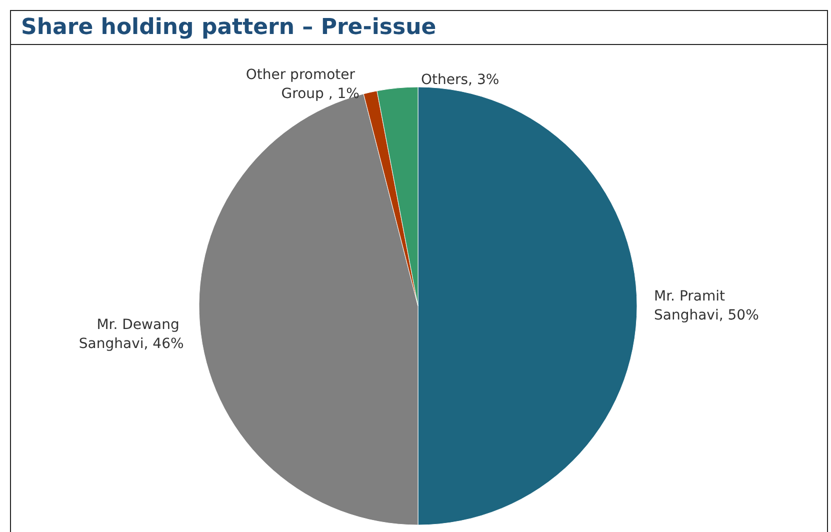 The image size is (831, 532). I want to click on slice-label: Mr. Pramit Sanghavi, 50%, so click(706, 306).